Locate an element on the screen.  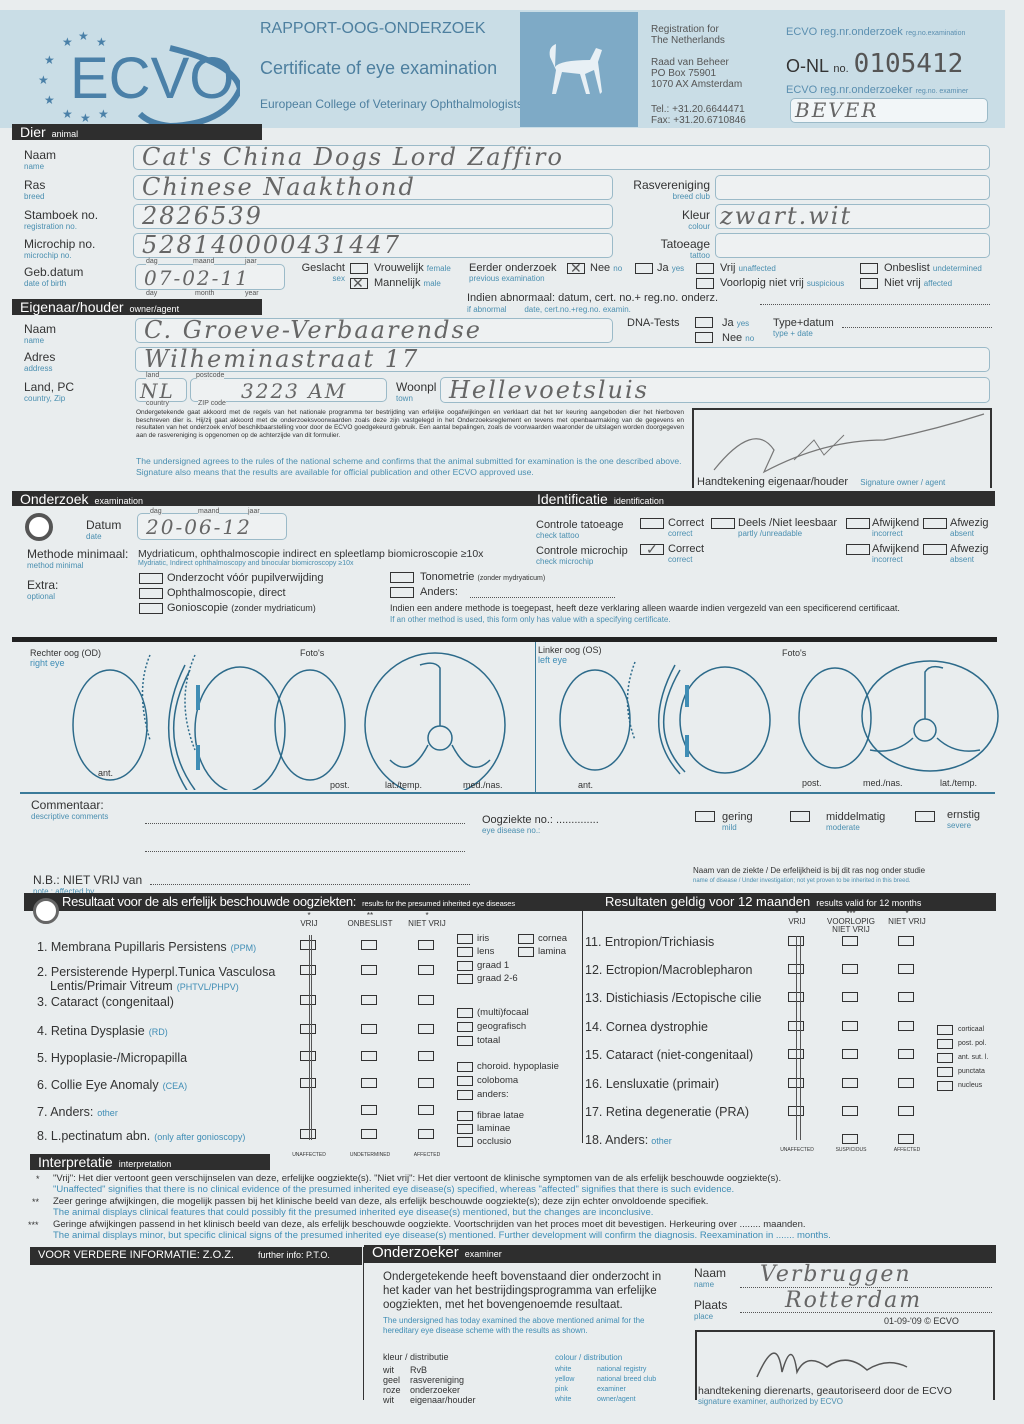
male-checkbox: ✕ is located at coordinates (359, 283).